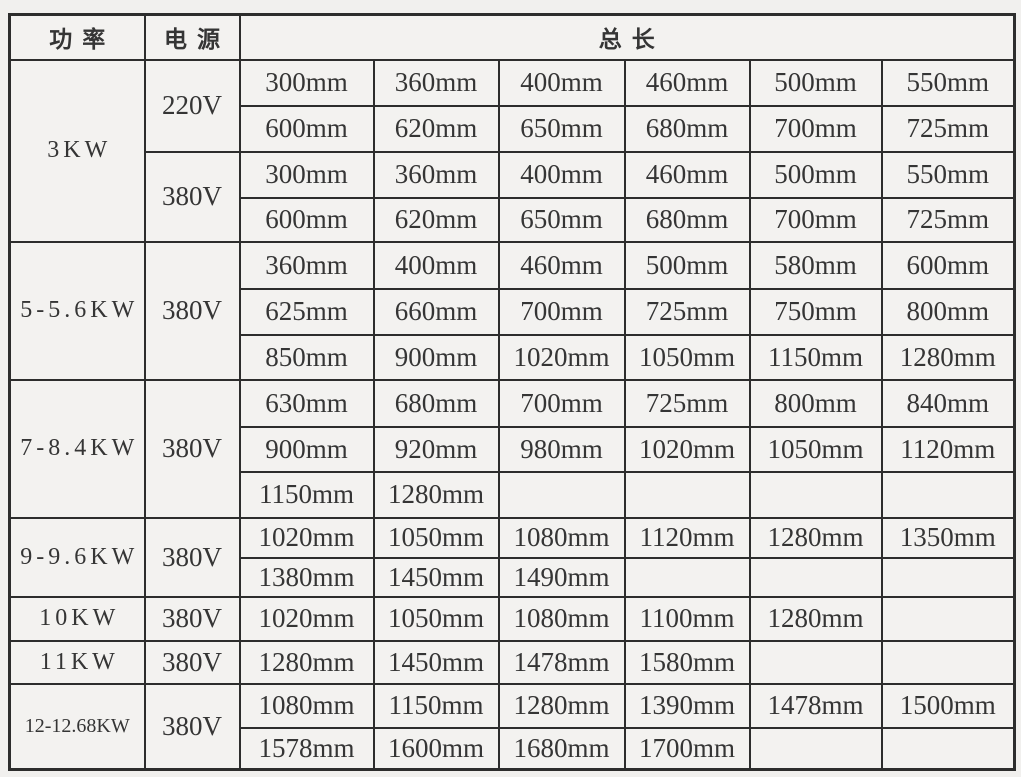 This screenshot has height=777, width=1021. What do you see at coordinates (815, 357) in the screenshot?
I see `length-cell: 1150mm` at bounding box center [815, 357].